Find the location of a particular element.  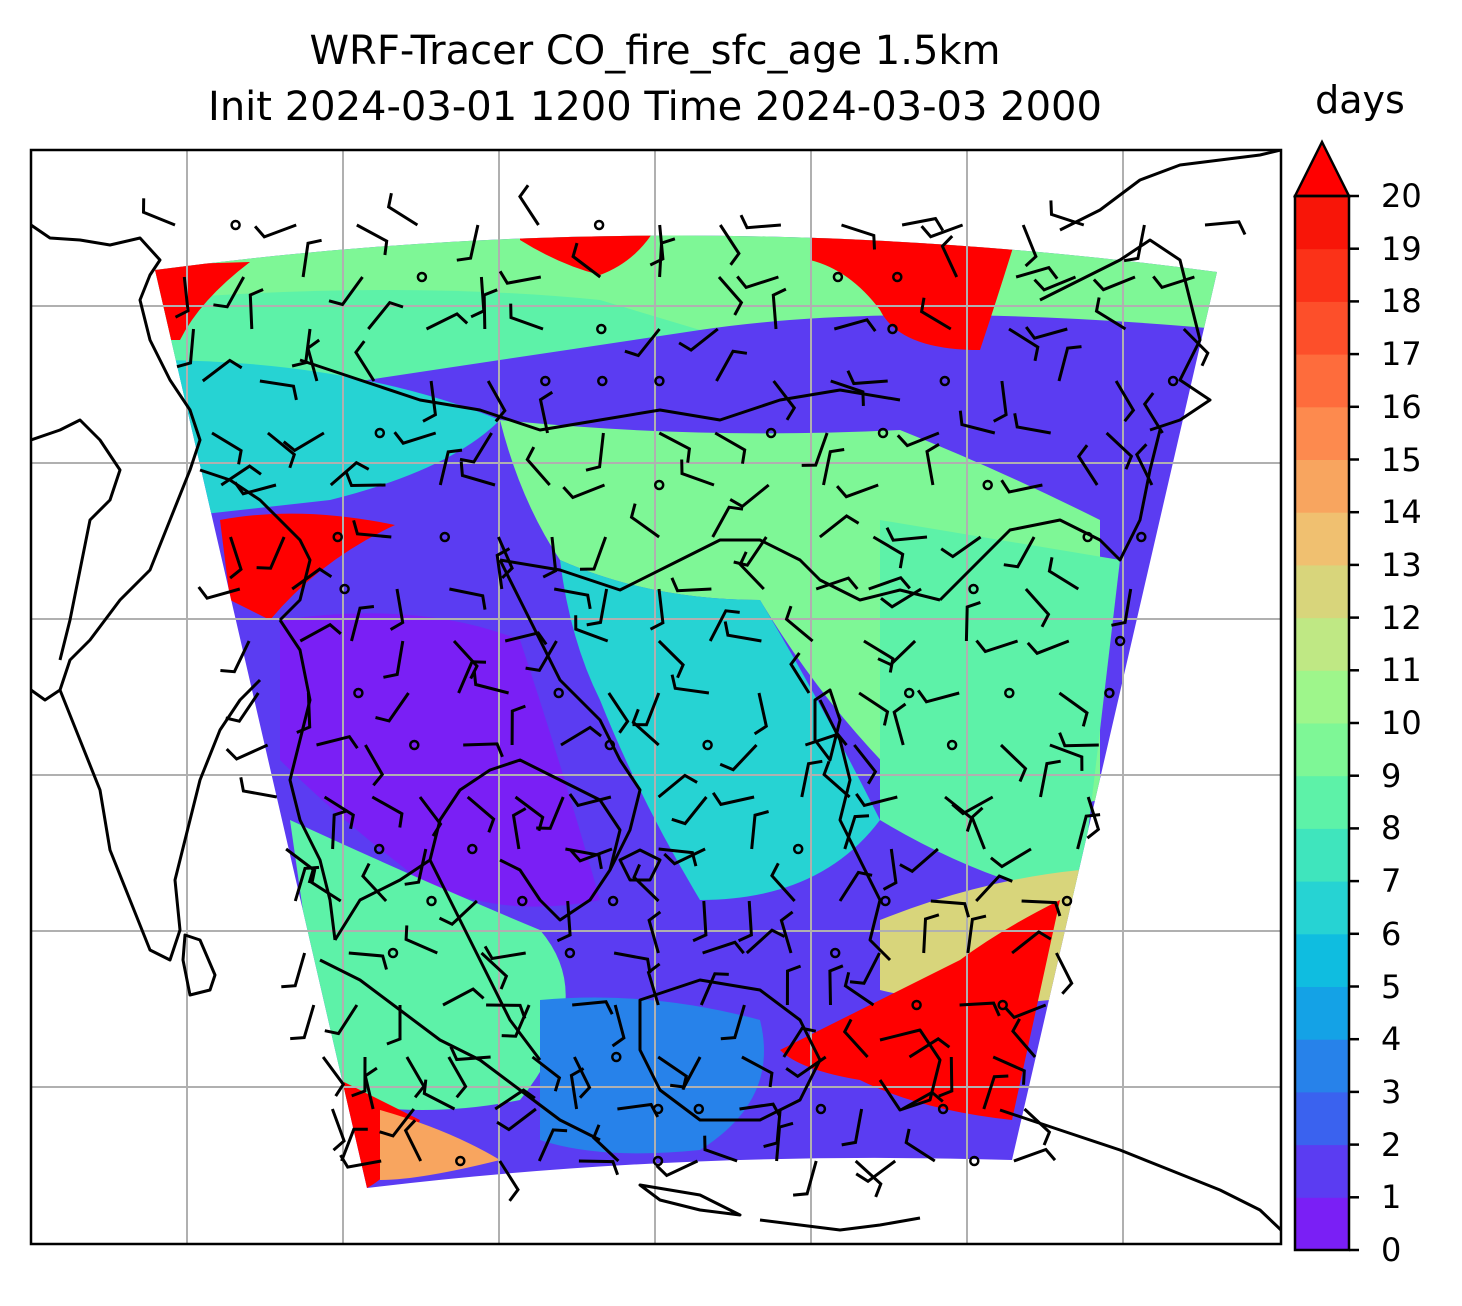

coastline-sulawesi is located at coordinates (910, 1070).